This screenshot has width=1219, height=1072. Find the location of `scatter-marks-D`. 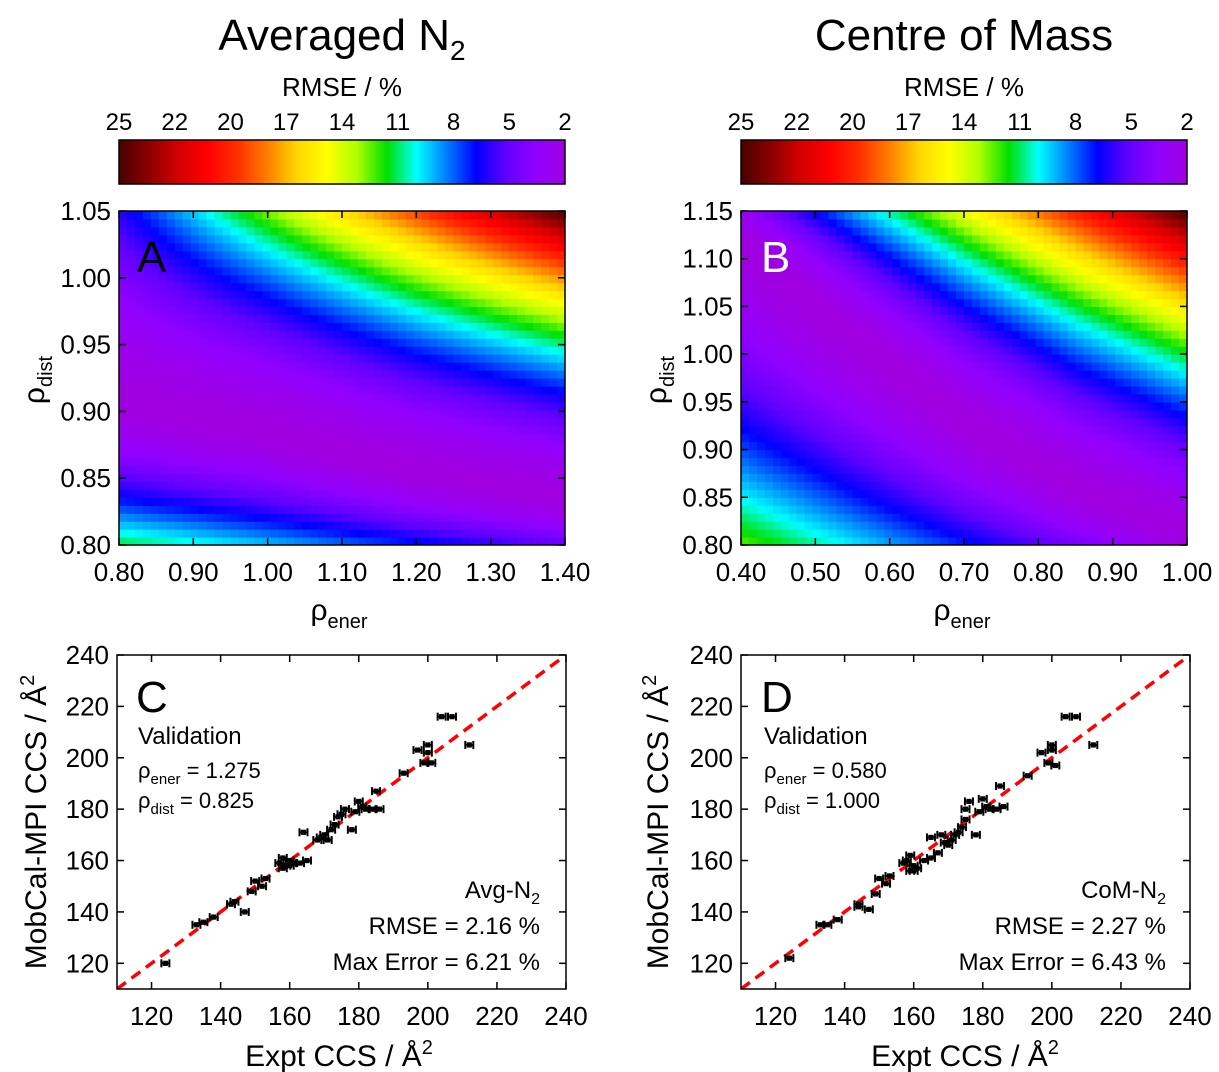

scatter-marks-D is located at coordinates (965, 822).